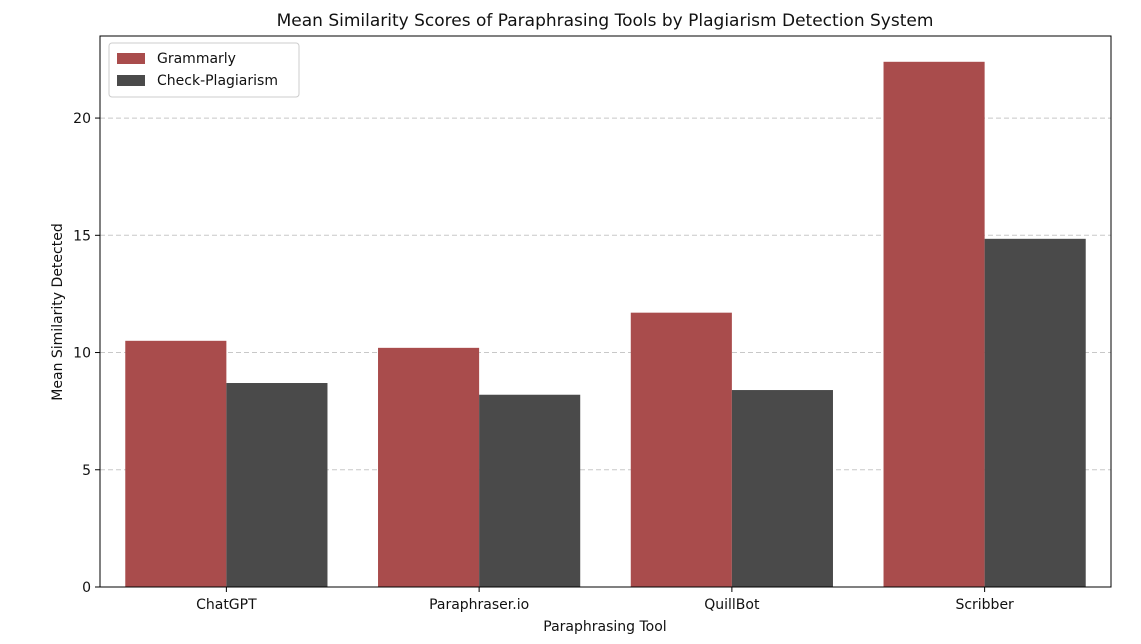 This screenshot has width=1141, height=644. What do you see at coordinates (196, 59) in the screenshot?
I see `legend-label: Grammarly` at bounding box center [196, 59].